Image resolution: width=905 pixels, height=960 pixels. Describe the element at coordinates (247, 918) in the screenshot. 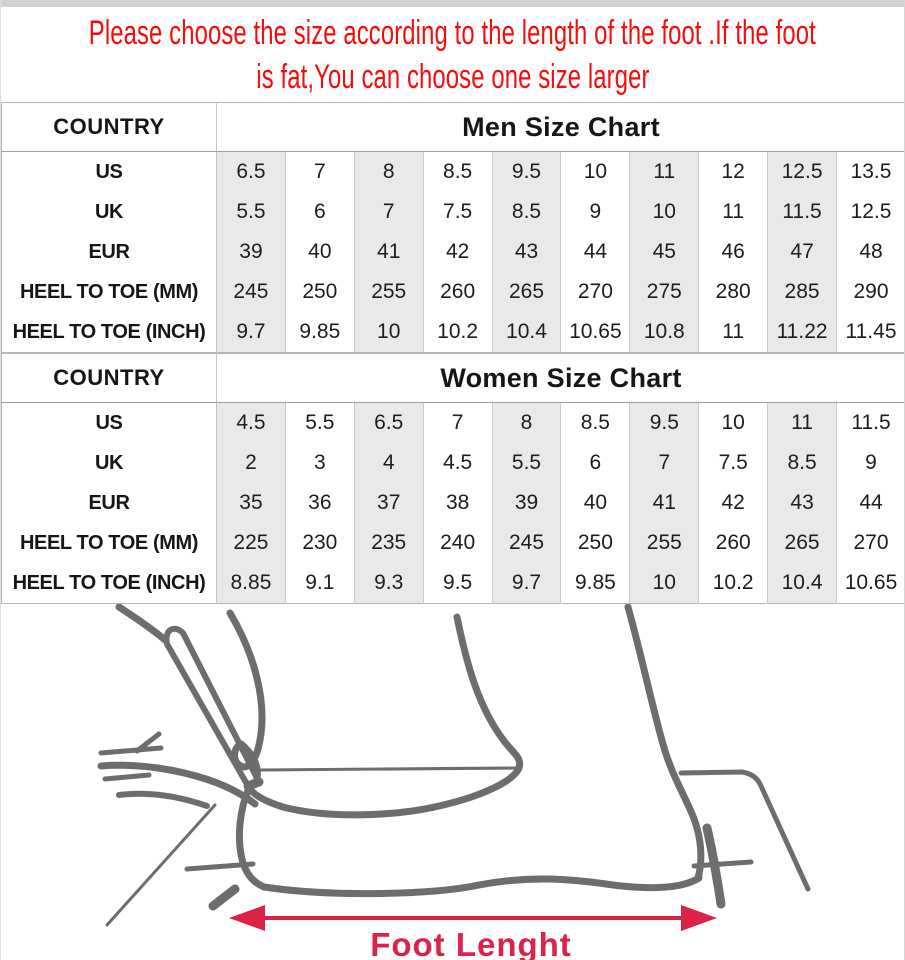

I see `arrowhead-left-icon` at that location.